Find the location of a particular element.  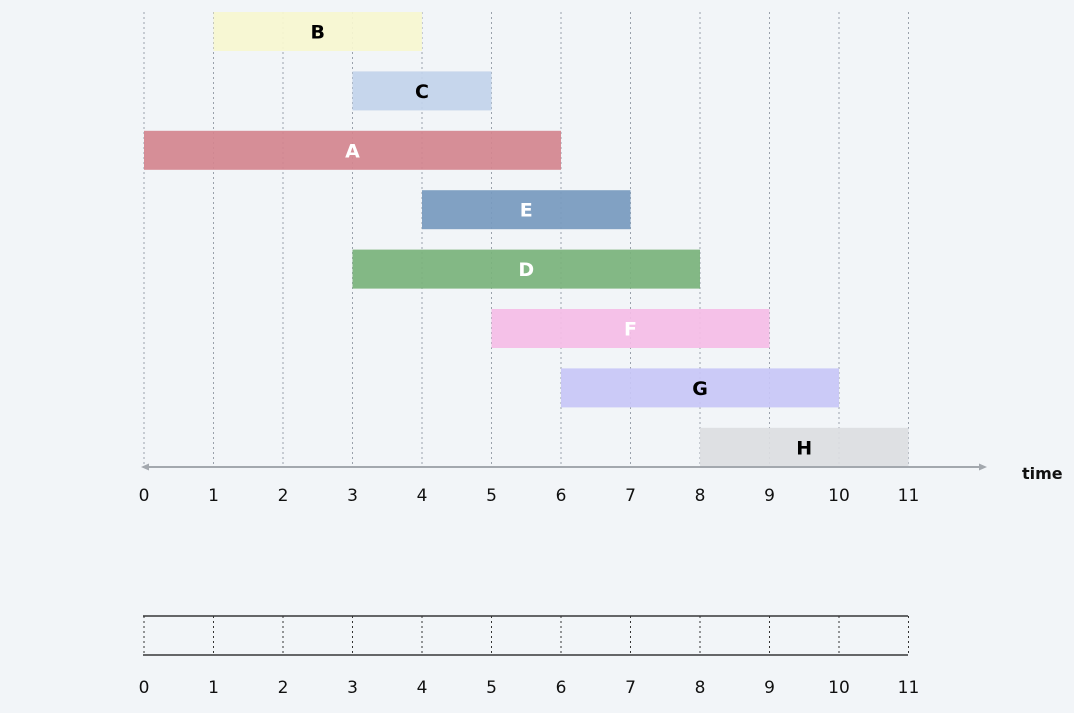

axis-tick-label: 5 is located at coordinates (491, 496).